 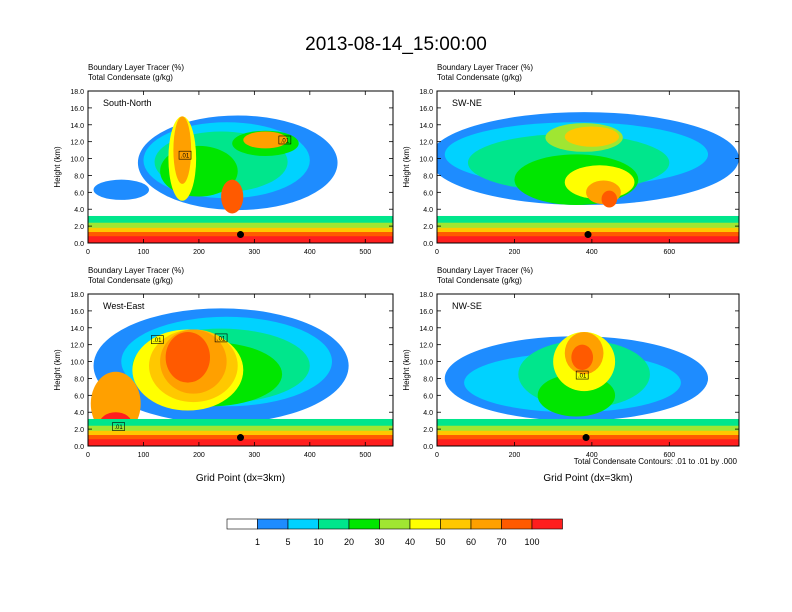 What do you see at coordinates (531, 542) in the screenshot?
I see `colorbar-label: 100` at bounding box center [531, 542].